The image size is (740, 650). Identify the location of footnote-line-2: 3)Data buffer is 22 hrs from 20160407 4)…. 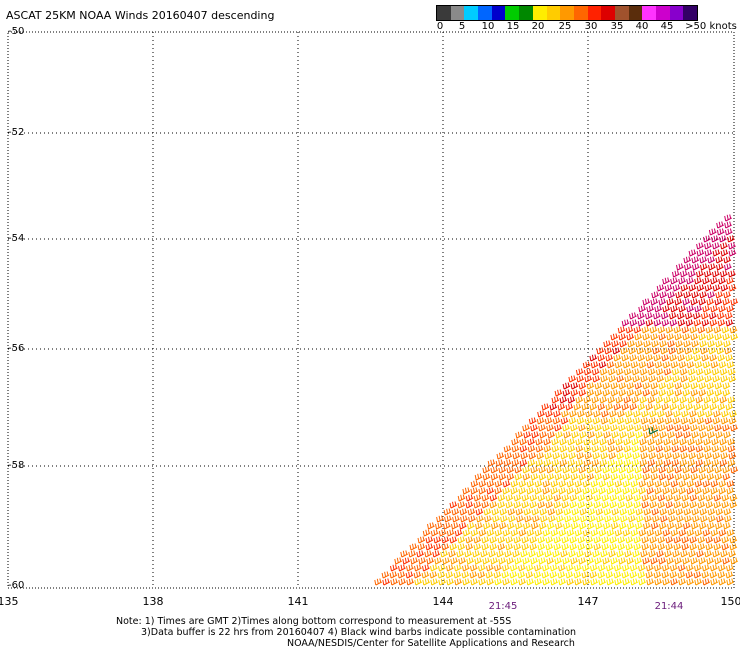
(359, 632).